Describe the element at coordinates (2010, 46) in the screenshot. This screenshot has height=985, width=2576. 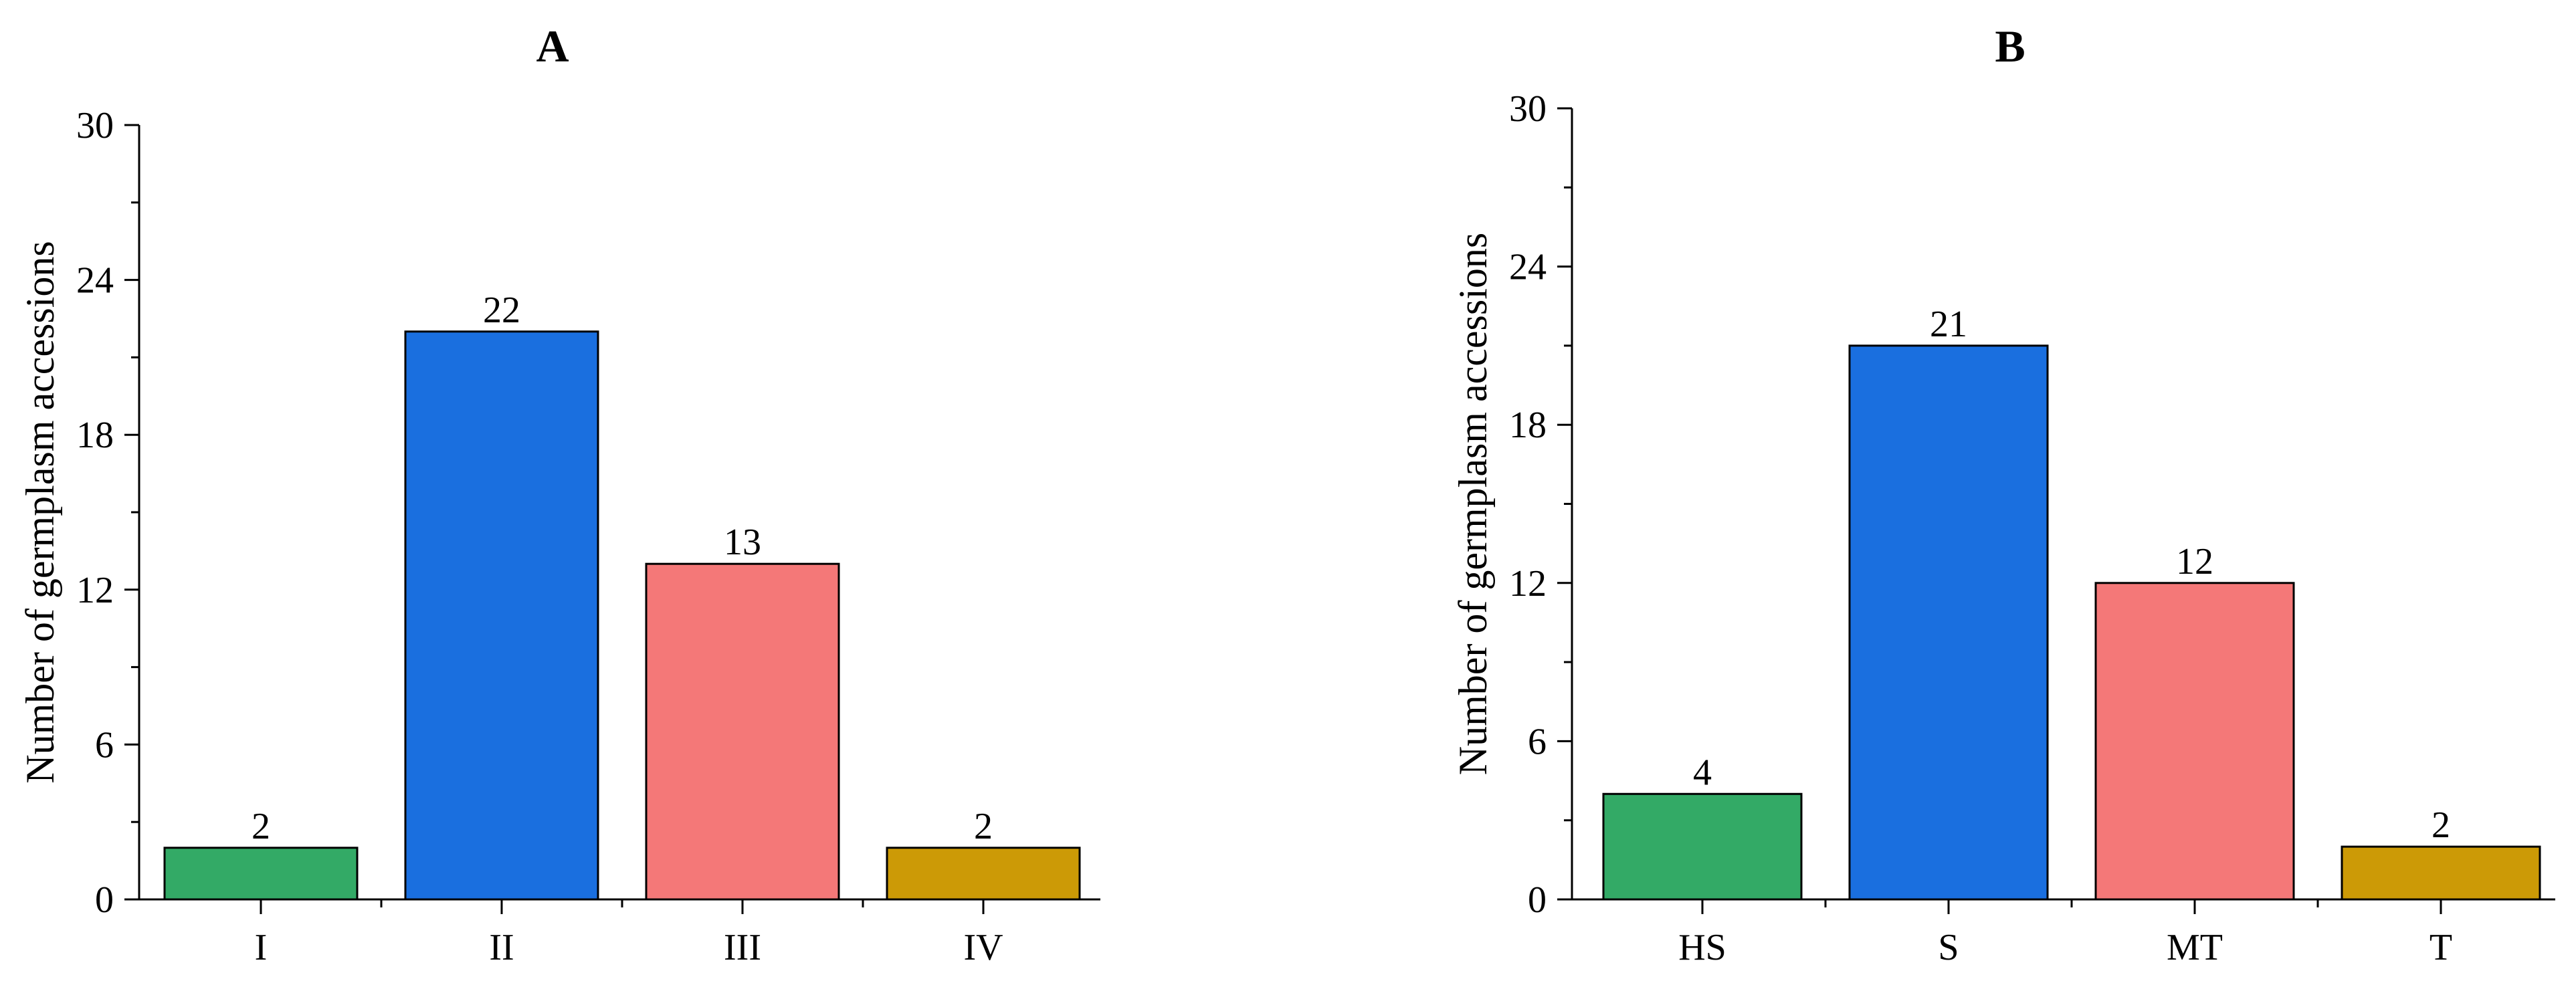
I see `chart-title: B` at that location.